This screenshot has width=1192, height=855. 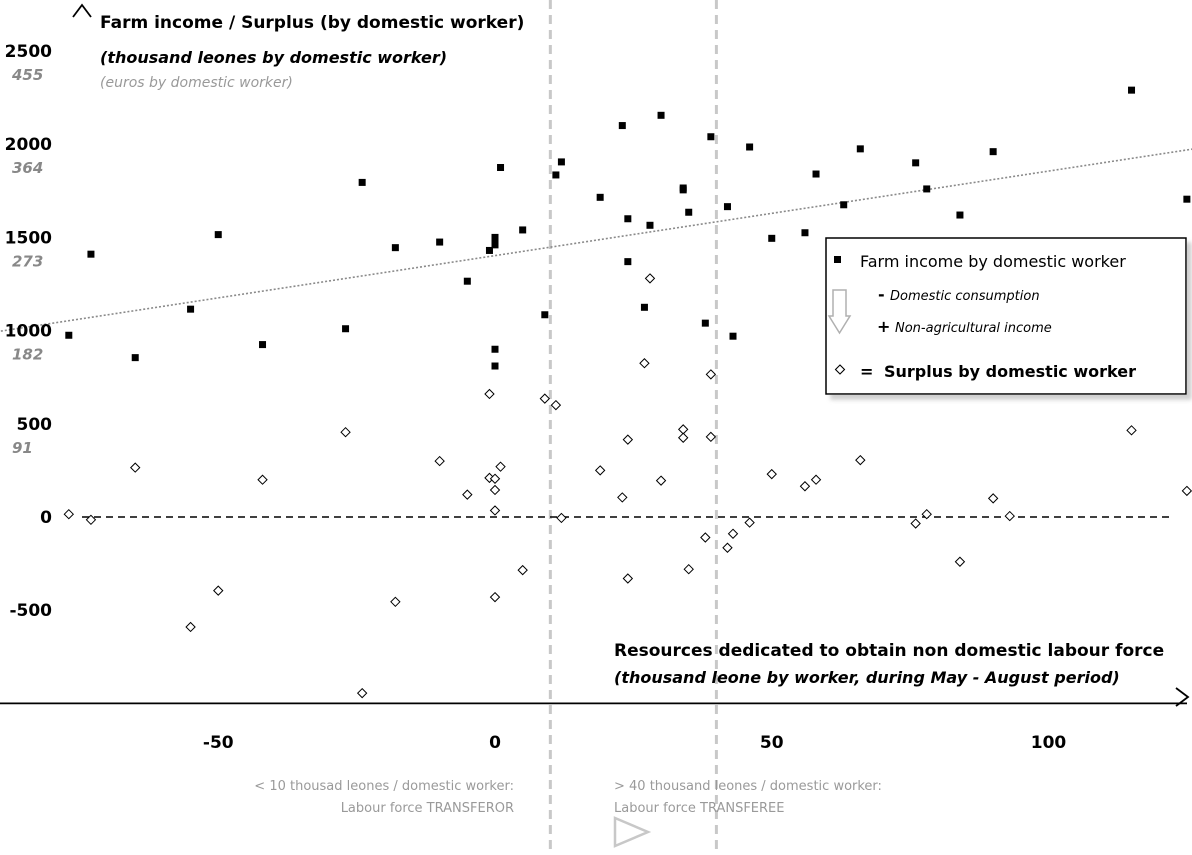 What do you see at coordinates (993, 261) in the screenshot?
I see `legend-income: Farm income by domestic worker` at bounding box center [993, 261].